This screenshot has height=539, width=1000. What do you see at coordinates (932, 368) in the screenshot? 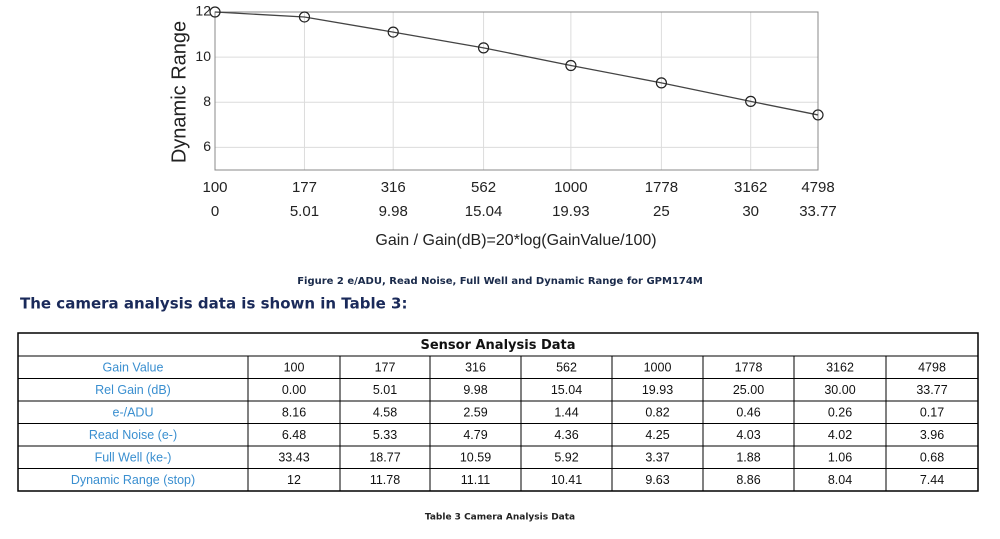
I see `table-cell: 4798` at bounding box center [932, 368].